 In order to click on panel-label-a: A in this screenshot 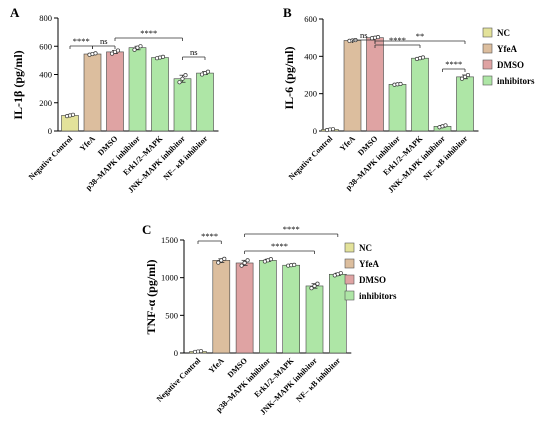, I will do `click(15, 12)`.